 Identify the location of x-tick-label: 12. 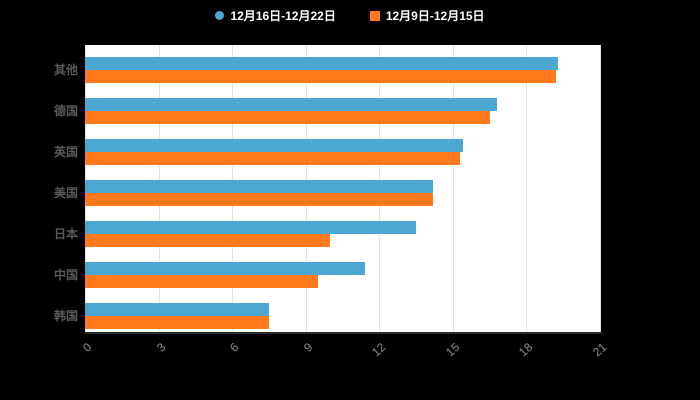
(379, 350).